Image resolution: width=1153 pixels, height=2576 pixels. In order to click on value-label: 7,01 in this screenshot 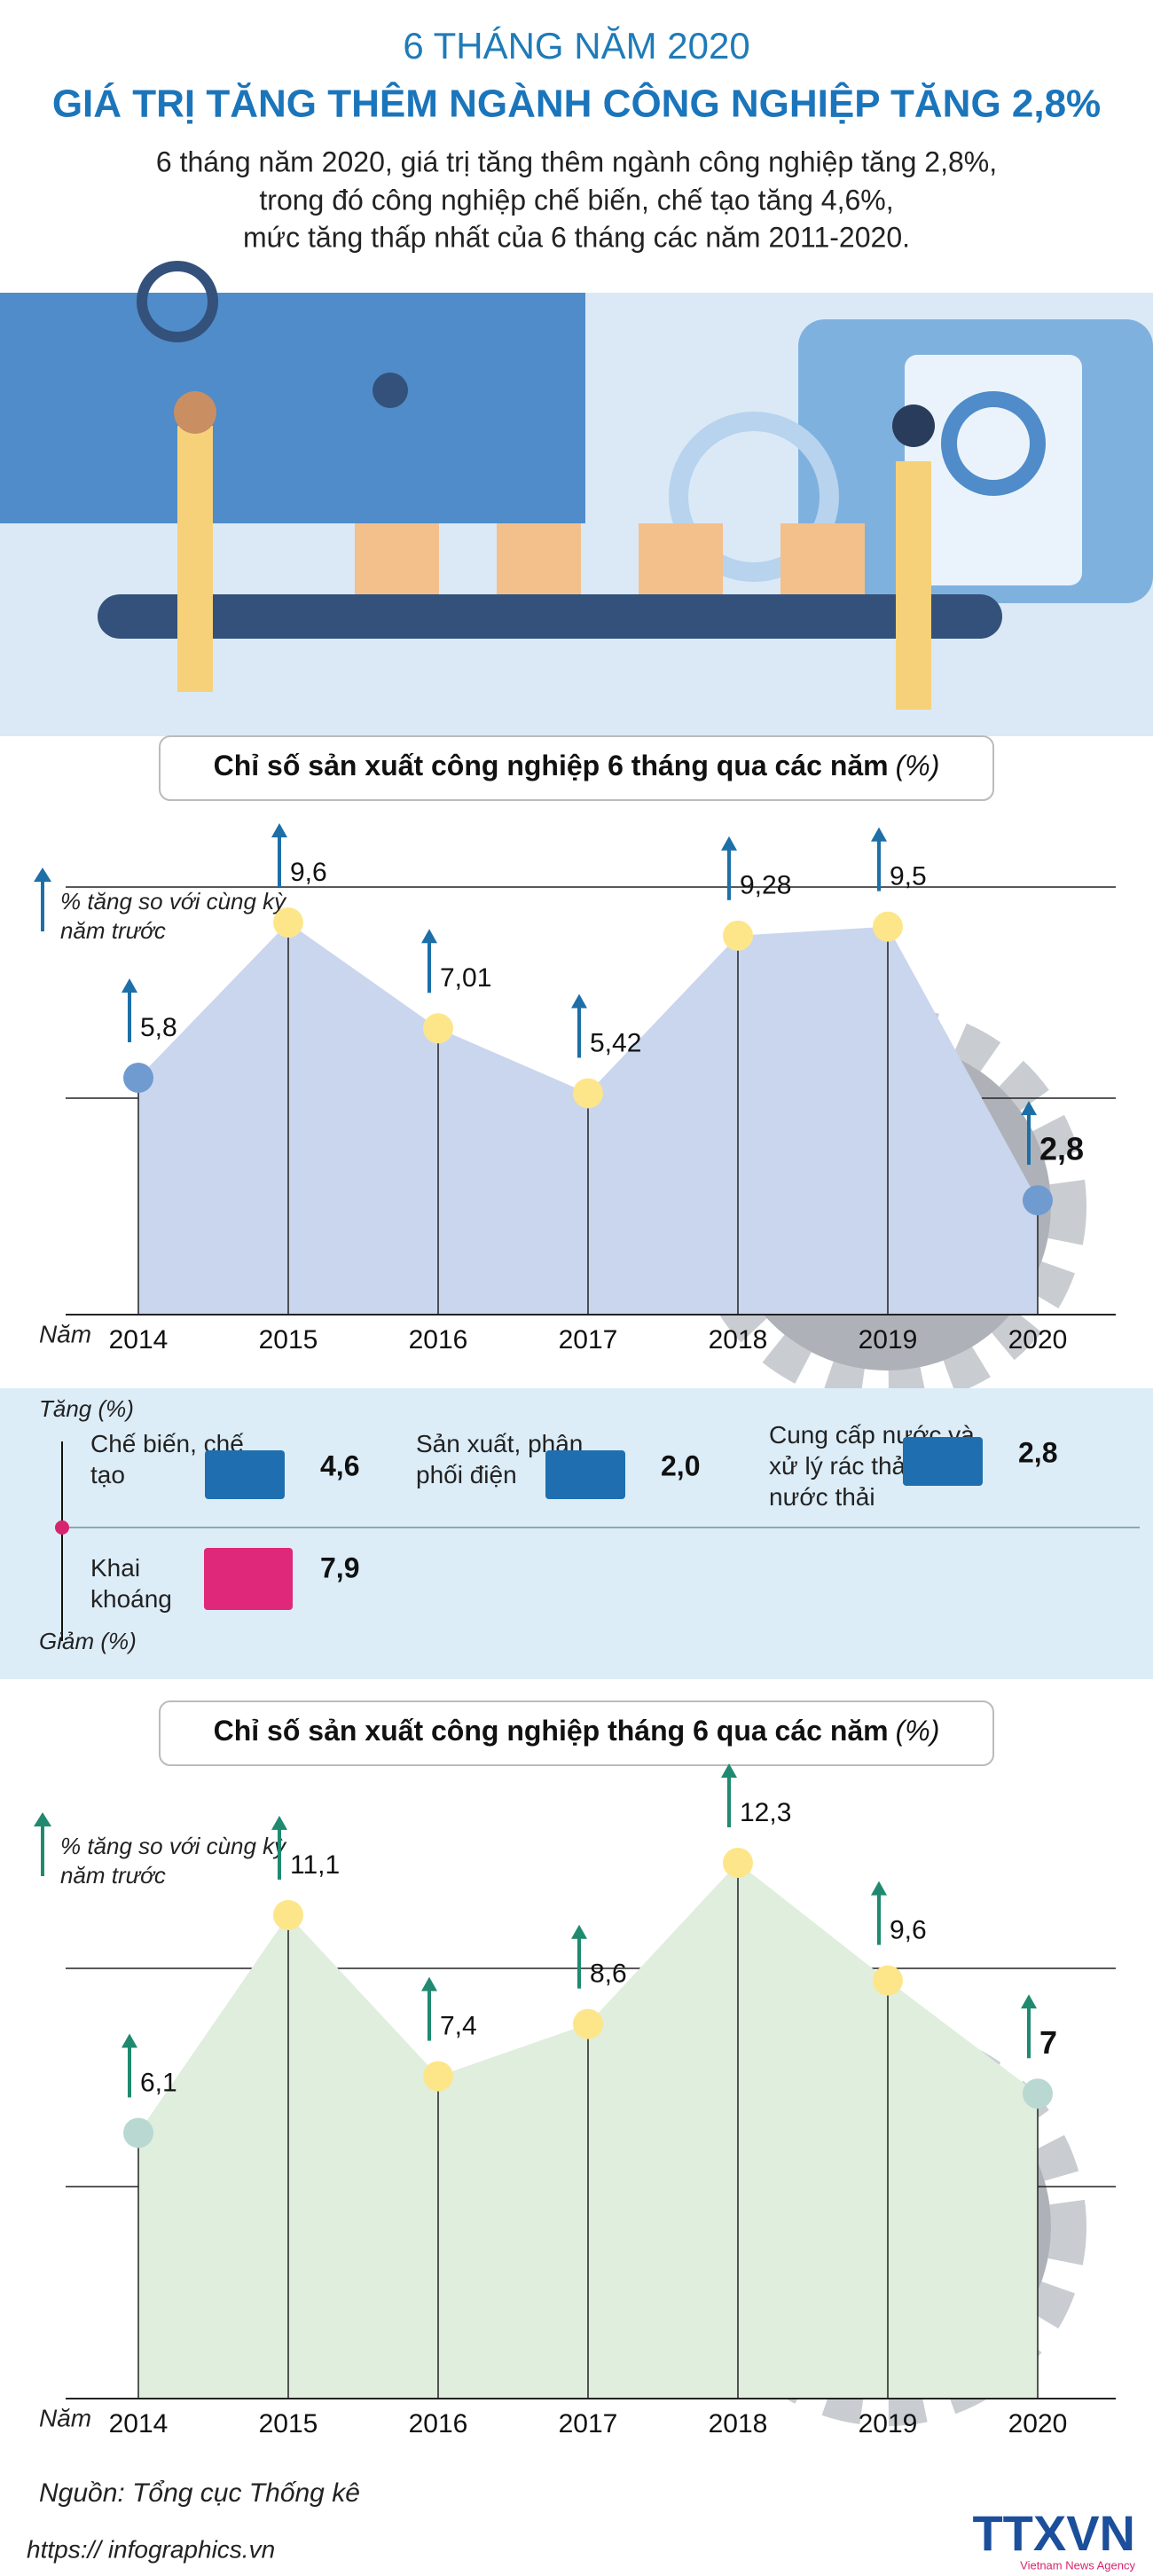, I will do `click(465, 978)`.